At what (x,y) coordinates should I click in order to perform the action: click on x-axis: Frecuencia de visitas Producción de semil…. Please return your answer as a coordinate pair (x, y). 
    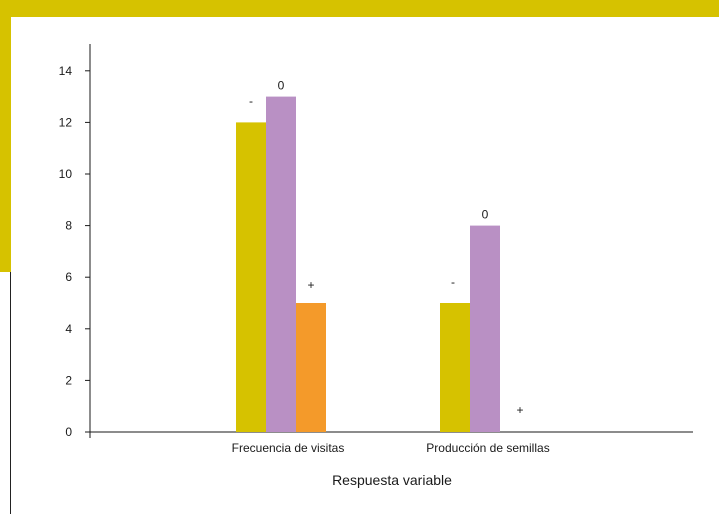
    Looking at the image, I should click on (391, 443).